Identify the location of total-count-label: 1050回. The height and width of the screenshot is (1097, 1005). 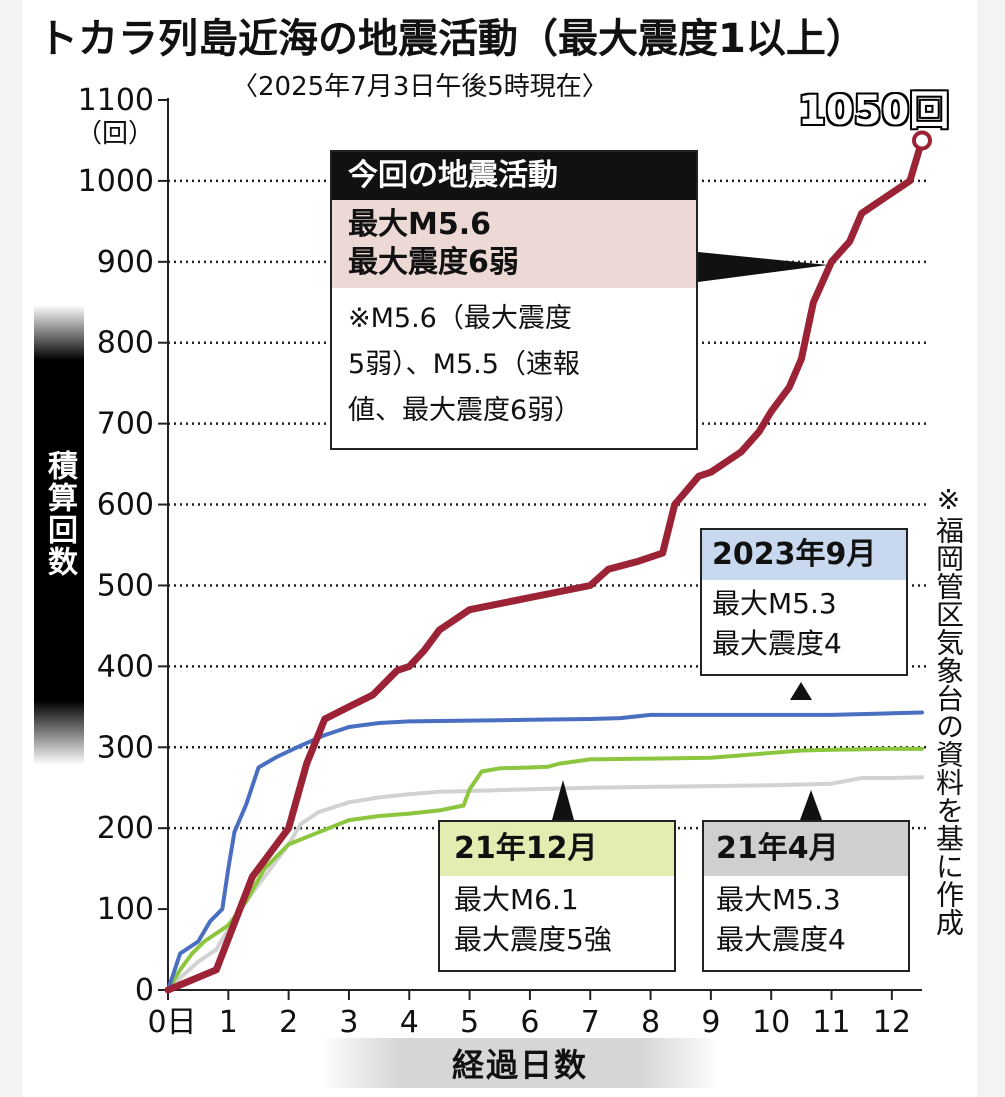
(873, 111).